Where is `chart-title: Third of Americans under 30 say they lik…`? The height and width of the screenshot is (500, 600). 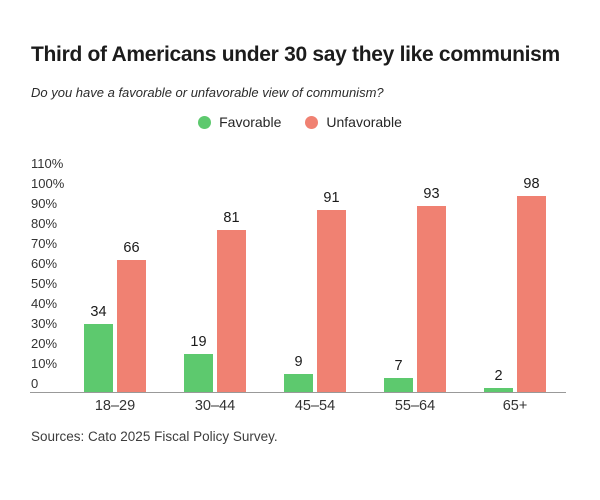
chart-title: Third of Americans under 30 say they lik… is located at coordinates (295, 54).